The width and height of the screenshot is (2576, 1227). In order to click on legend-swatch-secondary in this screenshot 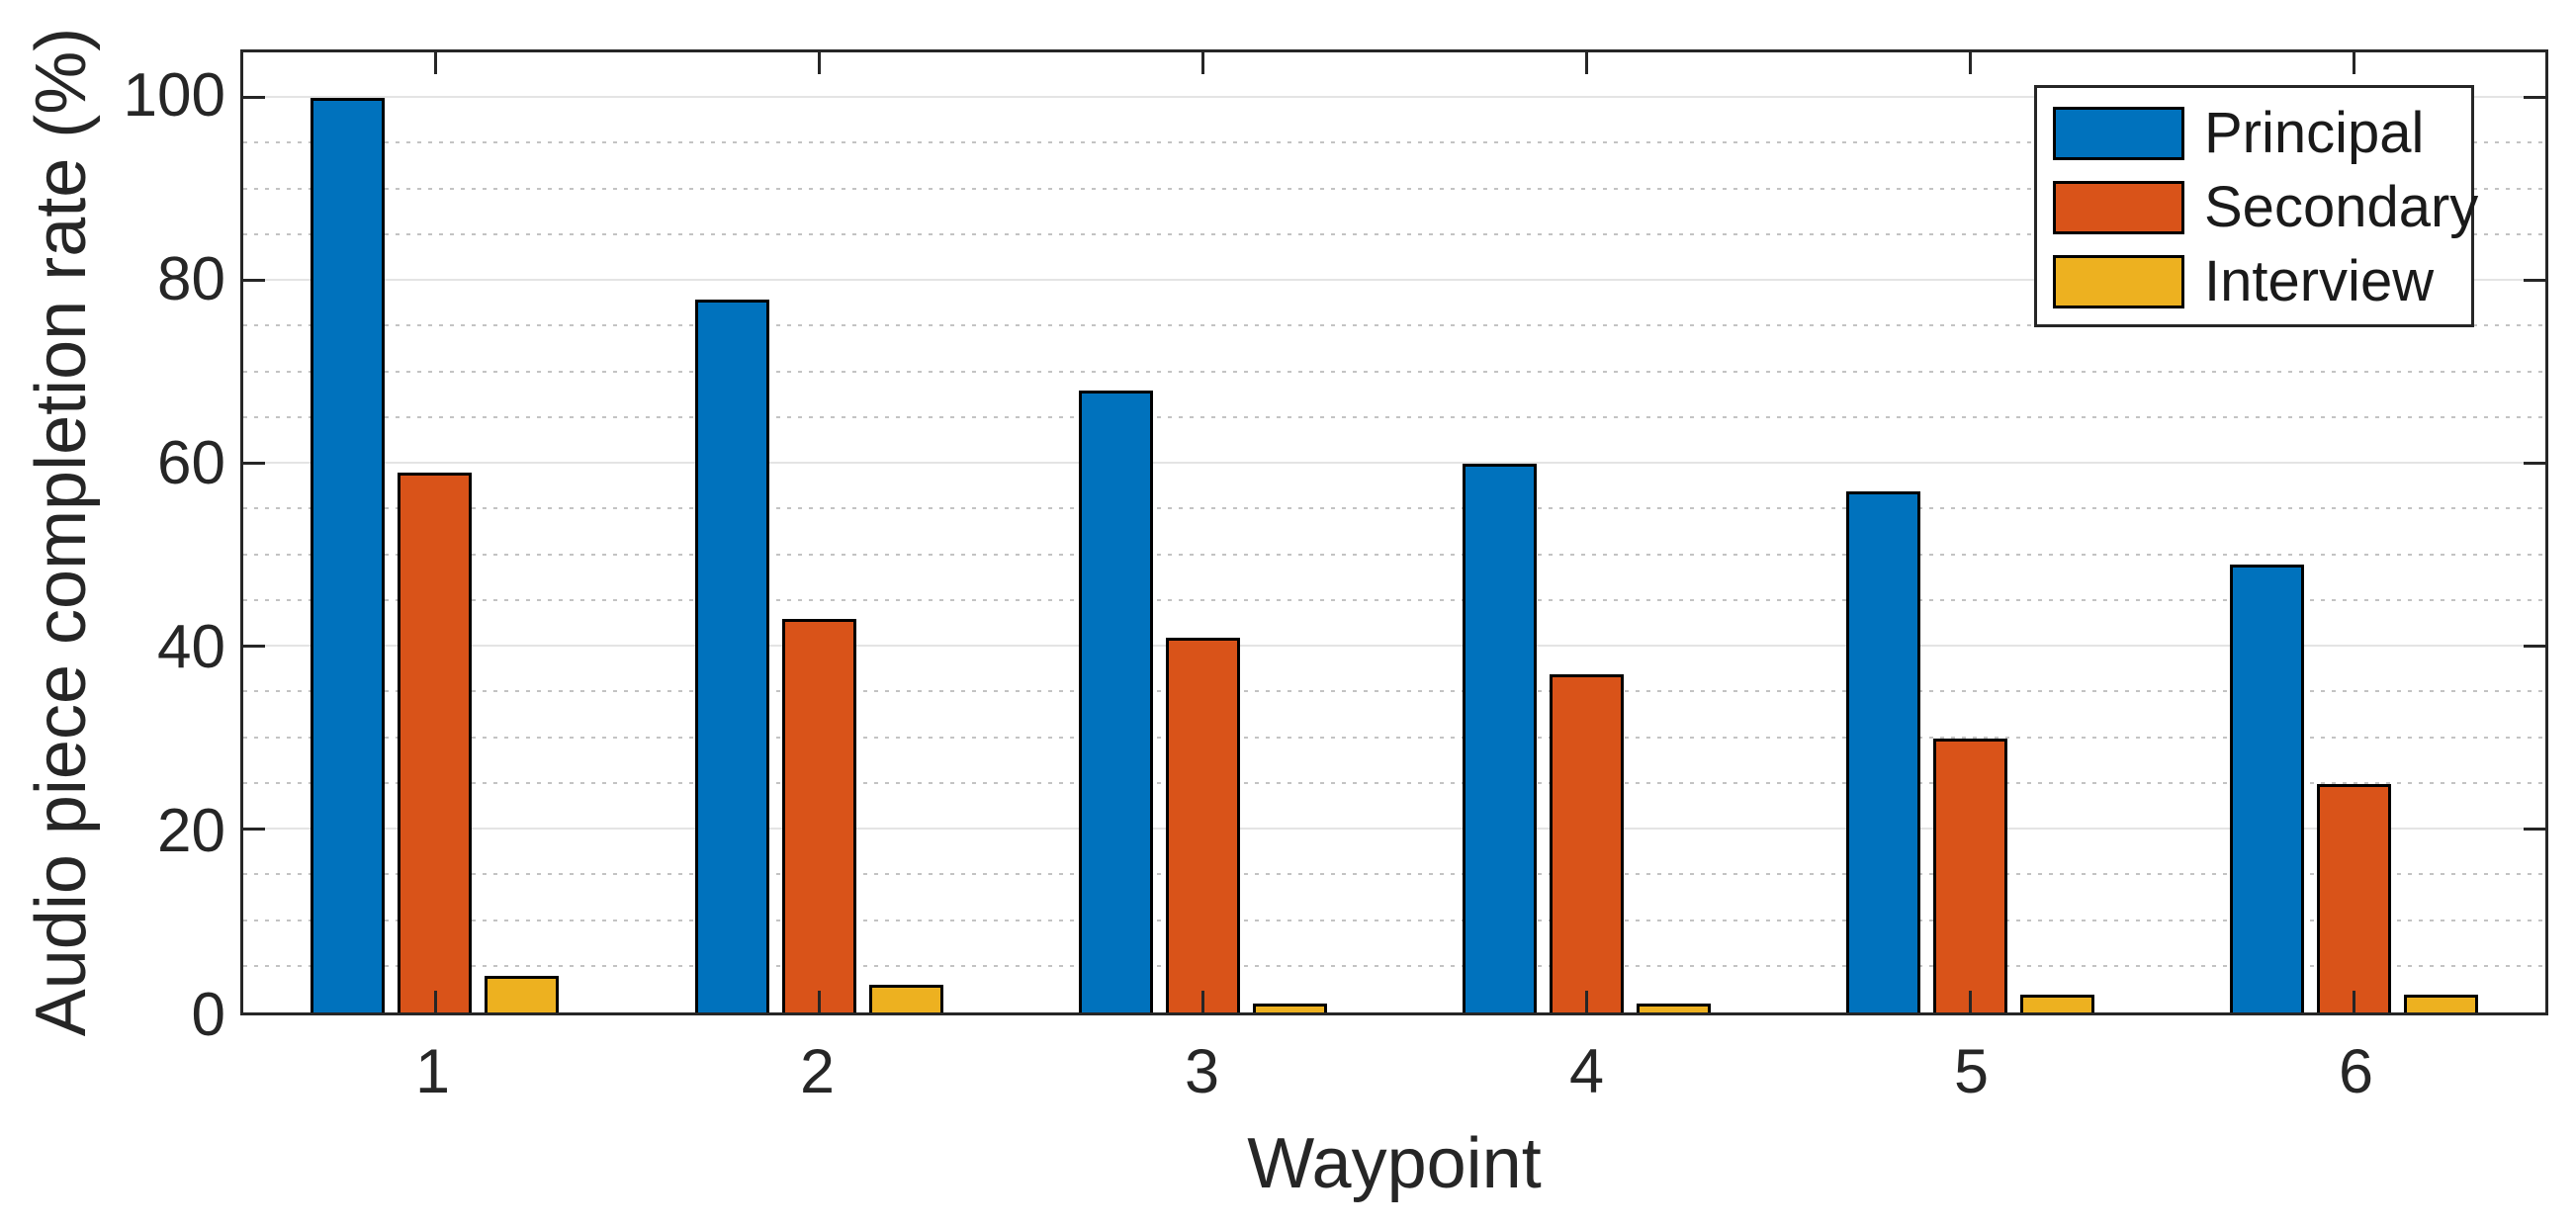, I will do `click(2118, 207)`.